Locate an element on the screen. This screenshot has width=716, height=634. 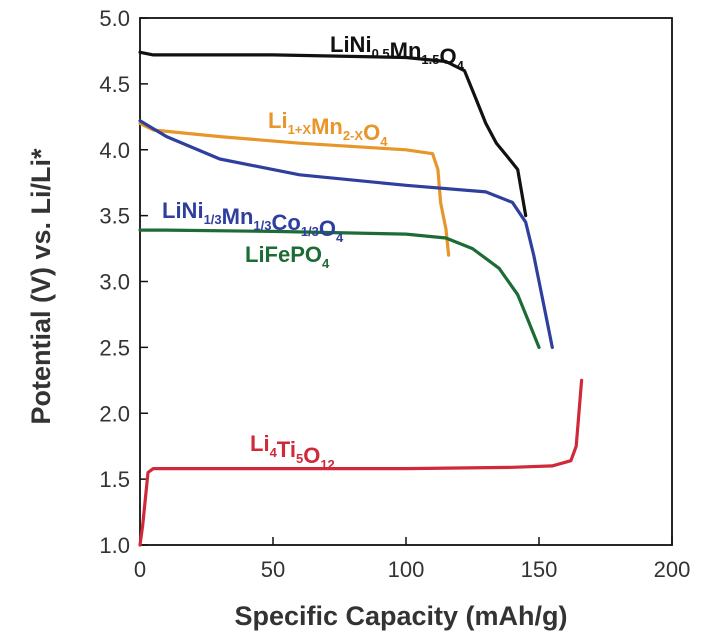
x-tick-label: 200 is located at coordinates (672, 569).